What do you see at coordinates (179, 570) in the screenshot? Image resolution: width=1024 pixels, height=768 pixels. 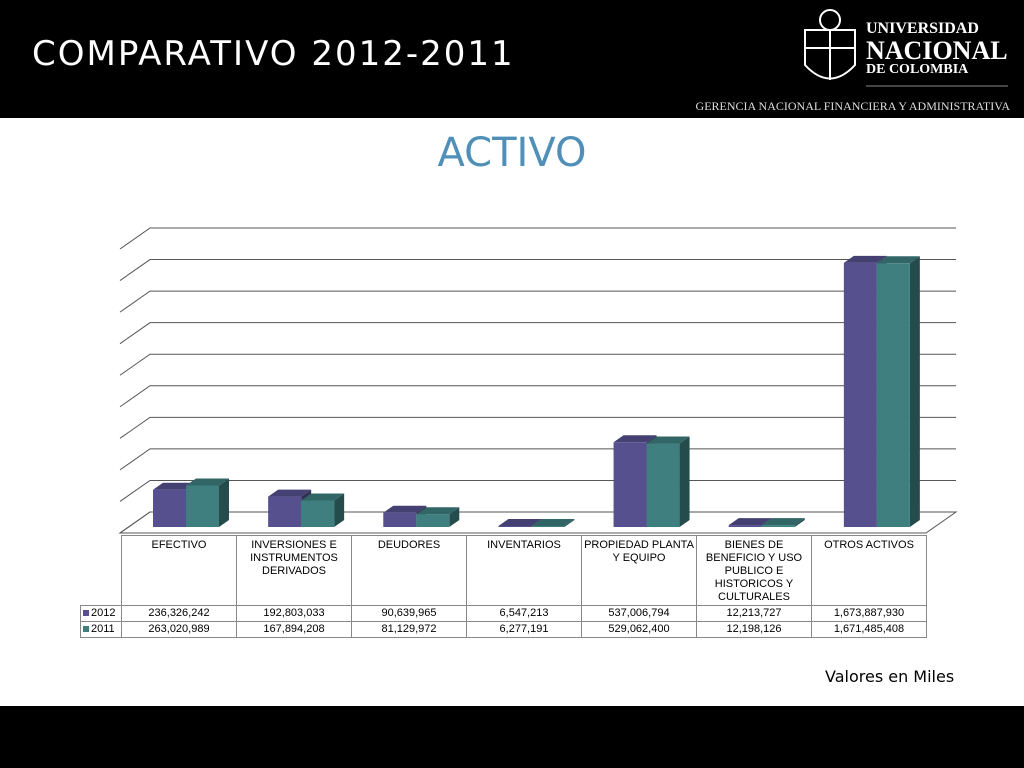 I see `category-label: EFECTIVO` at bounding box center [179, 570].